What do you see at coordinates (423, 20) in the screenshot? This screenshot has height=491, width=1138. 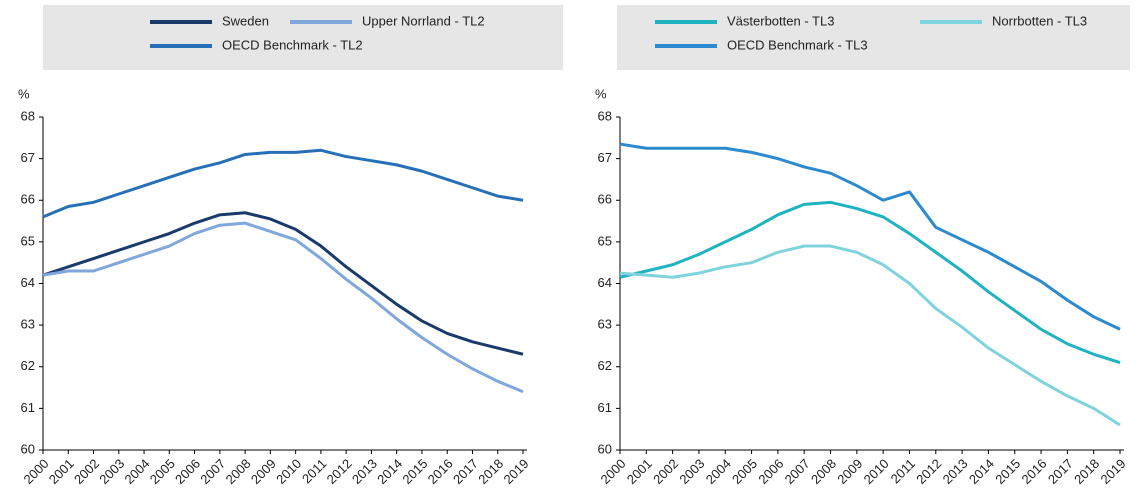 I see `legend-label: Upper Norrland - TL2` at bounding box center [423, 20].